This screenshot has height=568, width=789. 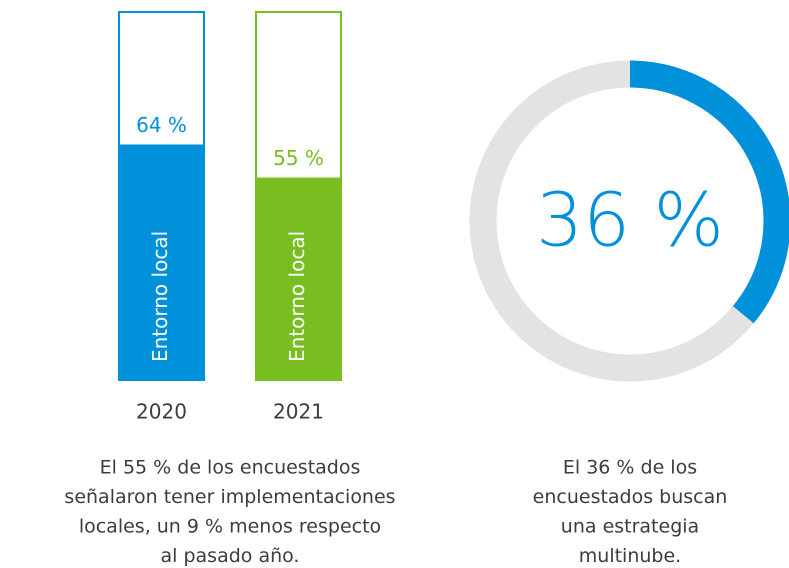 What do you see at coordinates (630, 497) in the screenshot?
I see `caption-line: encuestados buscan` at bounding box center [630, 497].